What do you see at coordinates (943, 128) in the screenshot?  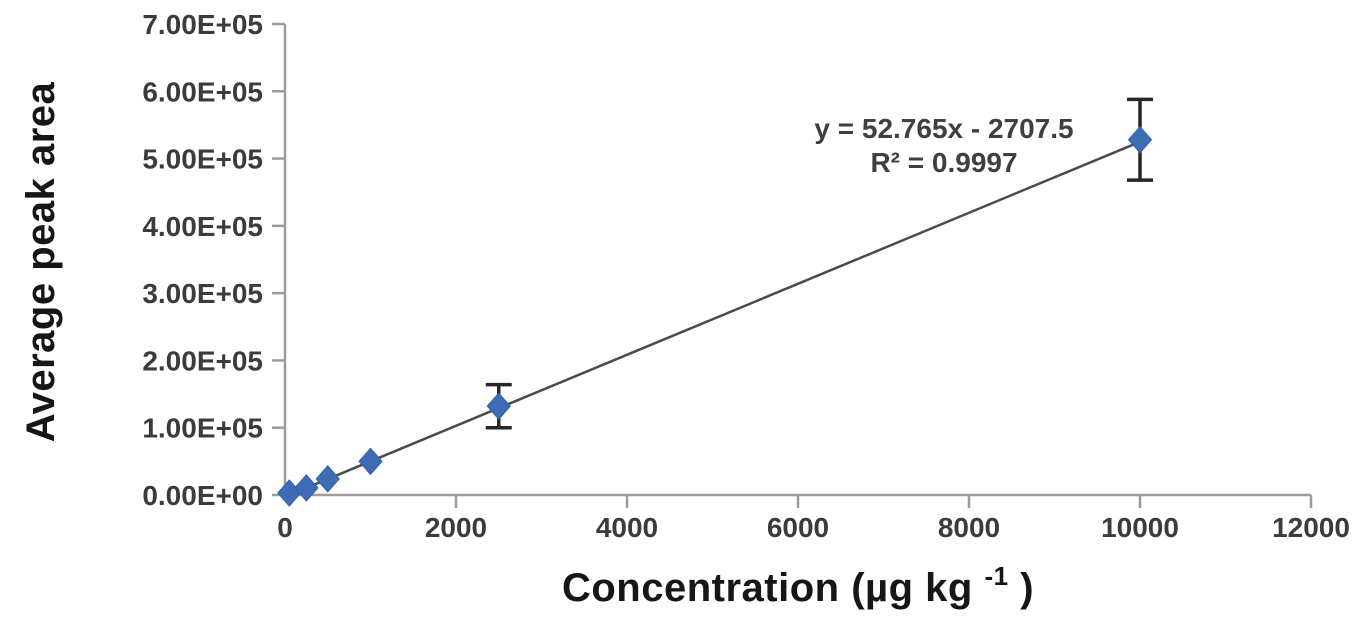 I see `trendline-equation: y = 52.765x - 2707.5` at bounding box center [943, 128].